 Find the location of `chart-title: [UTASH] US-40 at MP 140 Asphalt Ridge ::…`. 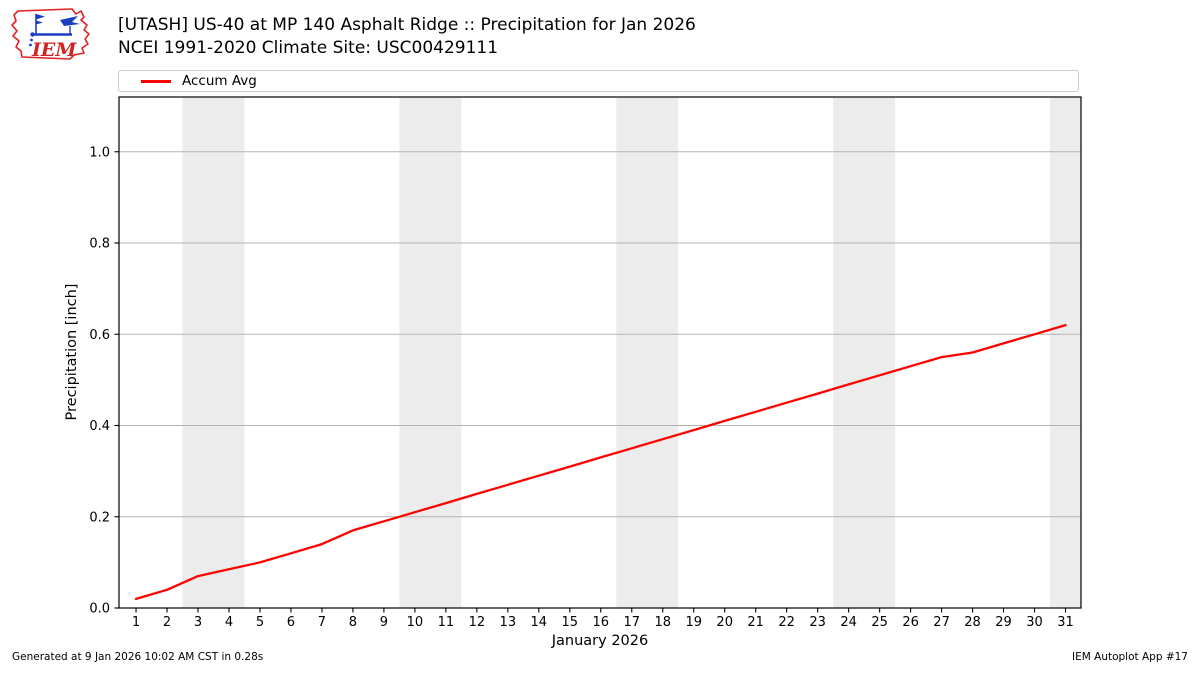

chart-title: [UTASH] US-40 at MP 140 Asphalt Ridge ::… is located at coordinates (407, 25).